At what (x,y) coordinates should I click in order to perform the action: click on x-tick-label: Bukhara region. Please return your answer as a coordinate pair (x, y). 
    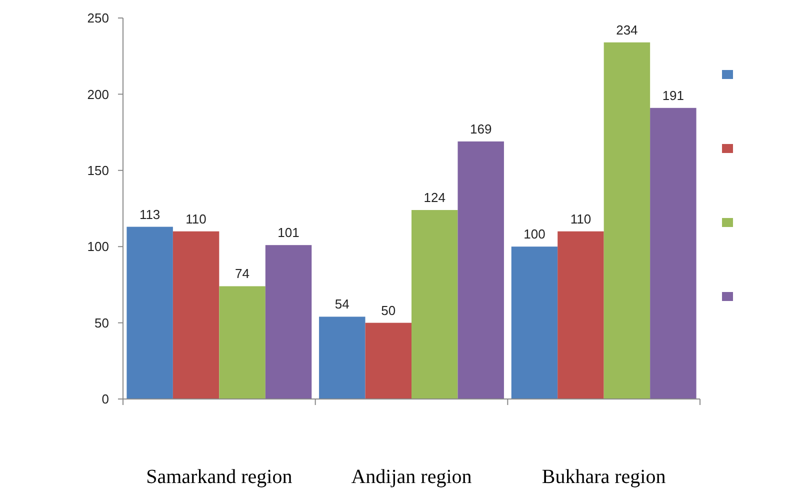
    Looking at the image, I should click on (604, 477).